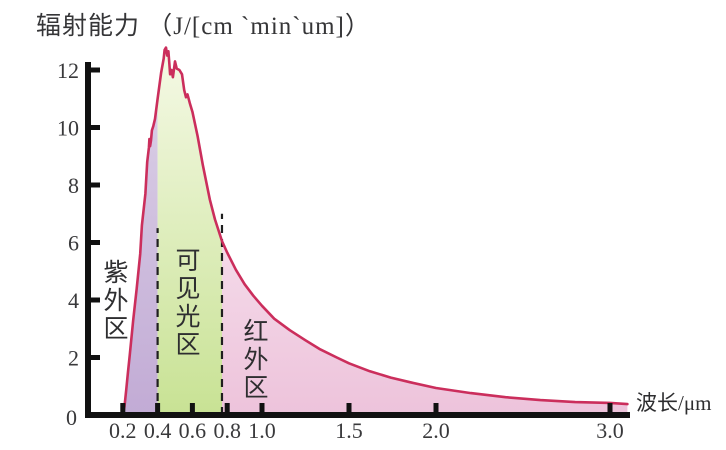 The height and width of the screenshot is (450, 726). I want to click on region-label-infrared: 红外区, so click(253, 360).